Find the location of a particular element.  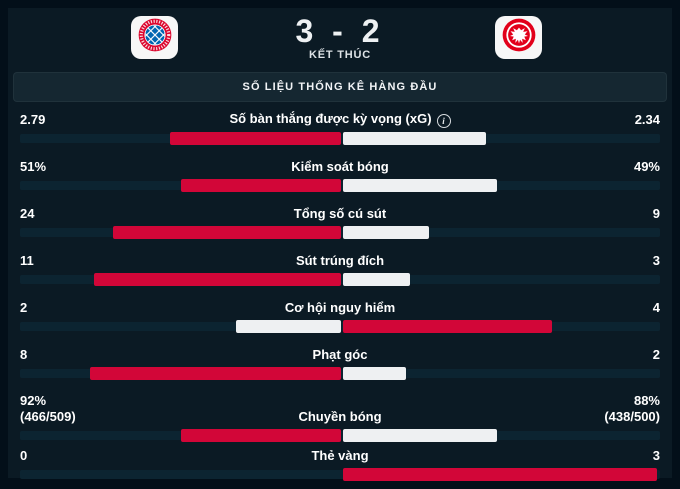

stat-away-value: 49% is located at coordinates (647, 167).